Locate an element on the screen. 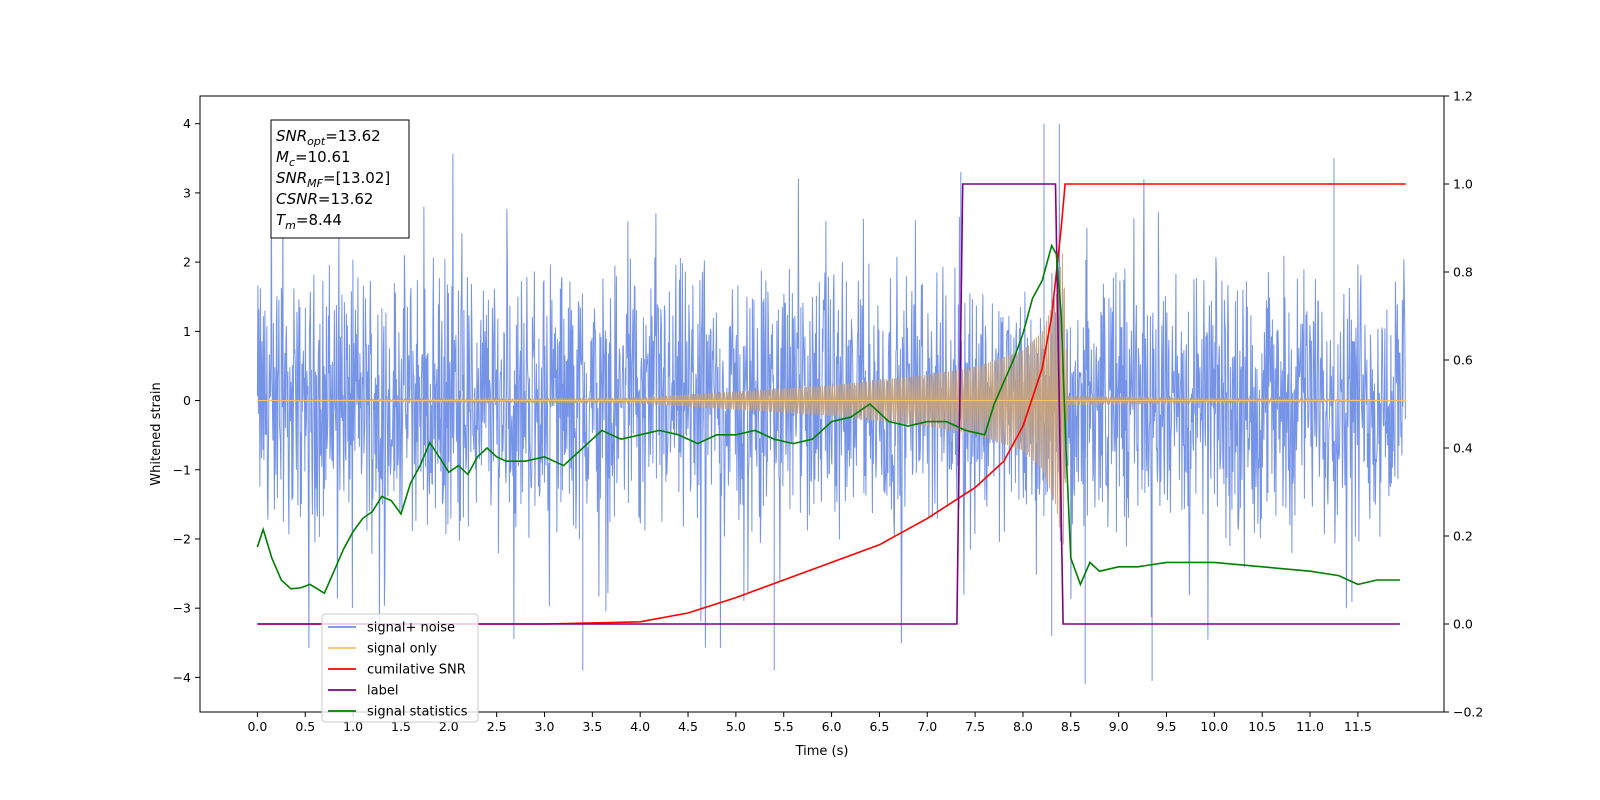 This screenshot has height=800, width=1600. annotation-value: =10.61 is located at coordinates (323, 157).